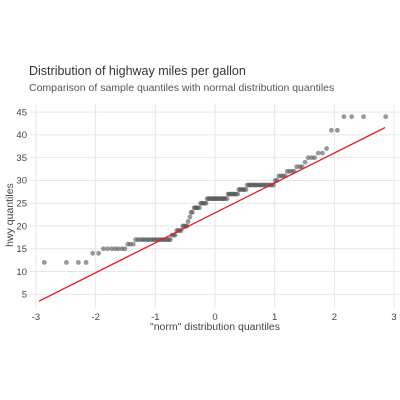 The width and height of the screenshot is (400, 400). I want to click on x-tick-label: -2, so click(95, 317).